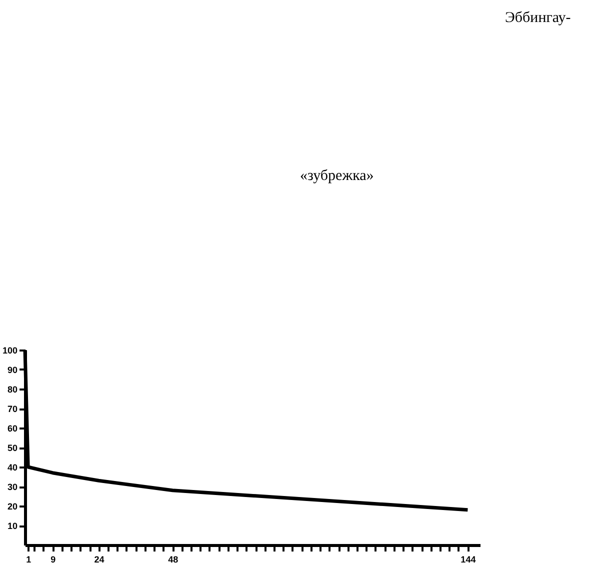 This screenshot has height=565, width=612. What do you see at coordinates (468, 559) in the screenshot?
I see `x-tick-label: 144` at bounding box center [468, 559].